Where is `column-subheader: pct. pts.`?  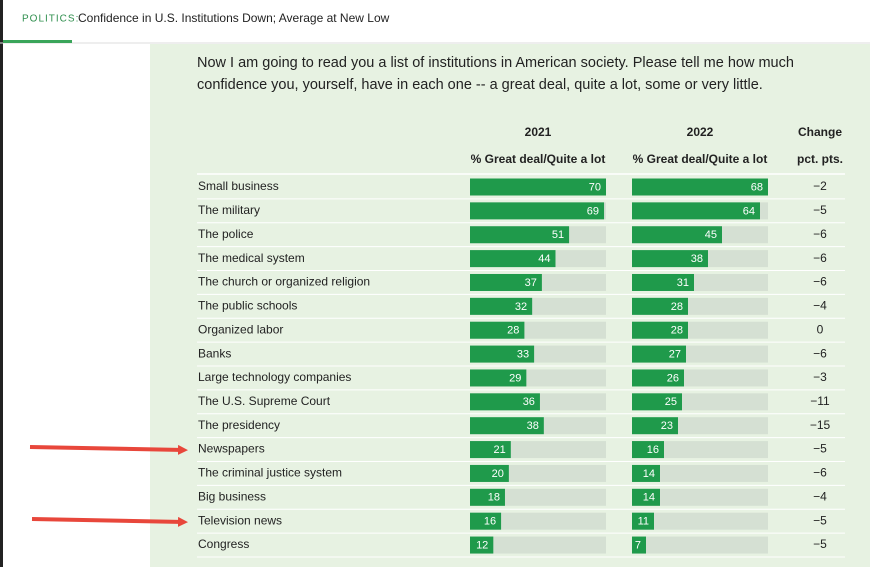
column-subheader: pct. pts. is located at coordinates (820, 159).